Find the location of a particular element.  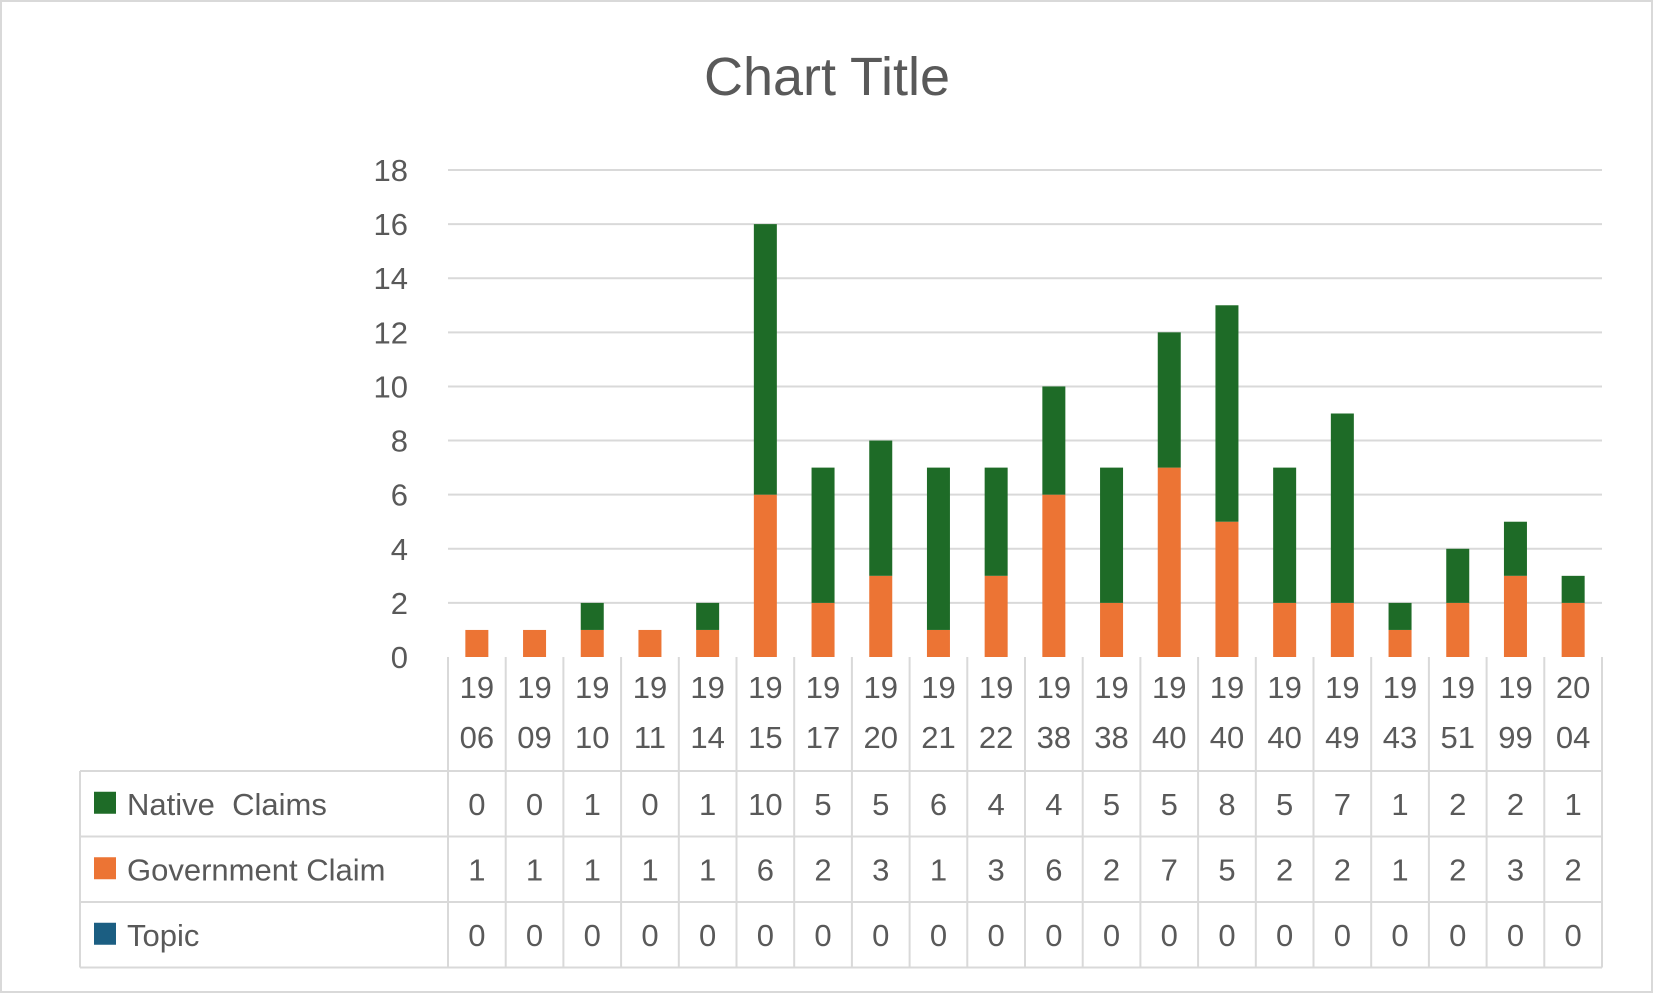

x-tick-label: 22 is located at coordinates (996, 737).